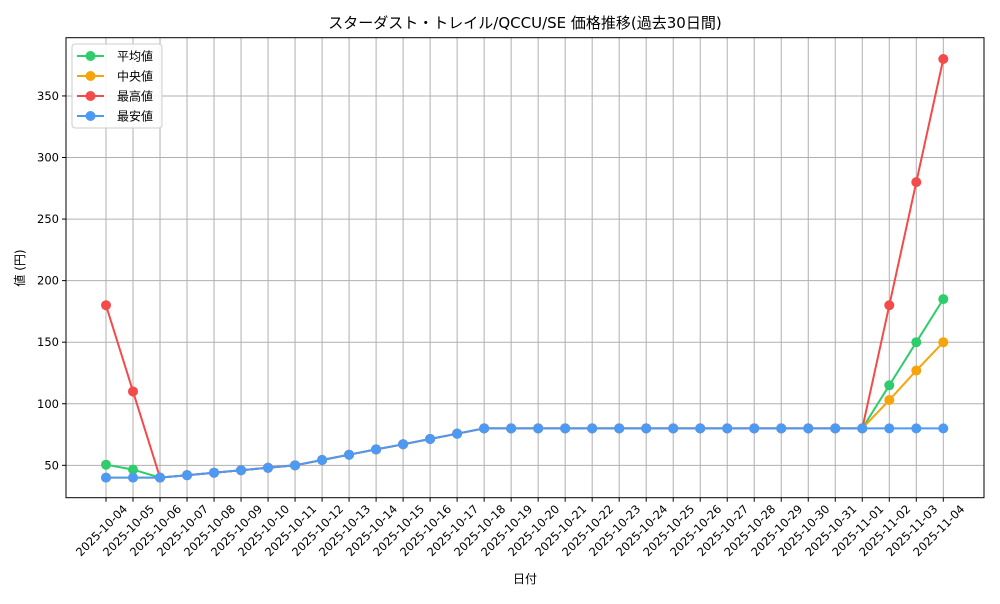  I want to click on legend-item: 平均値, so click(115, 56).